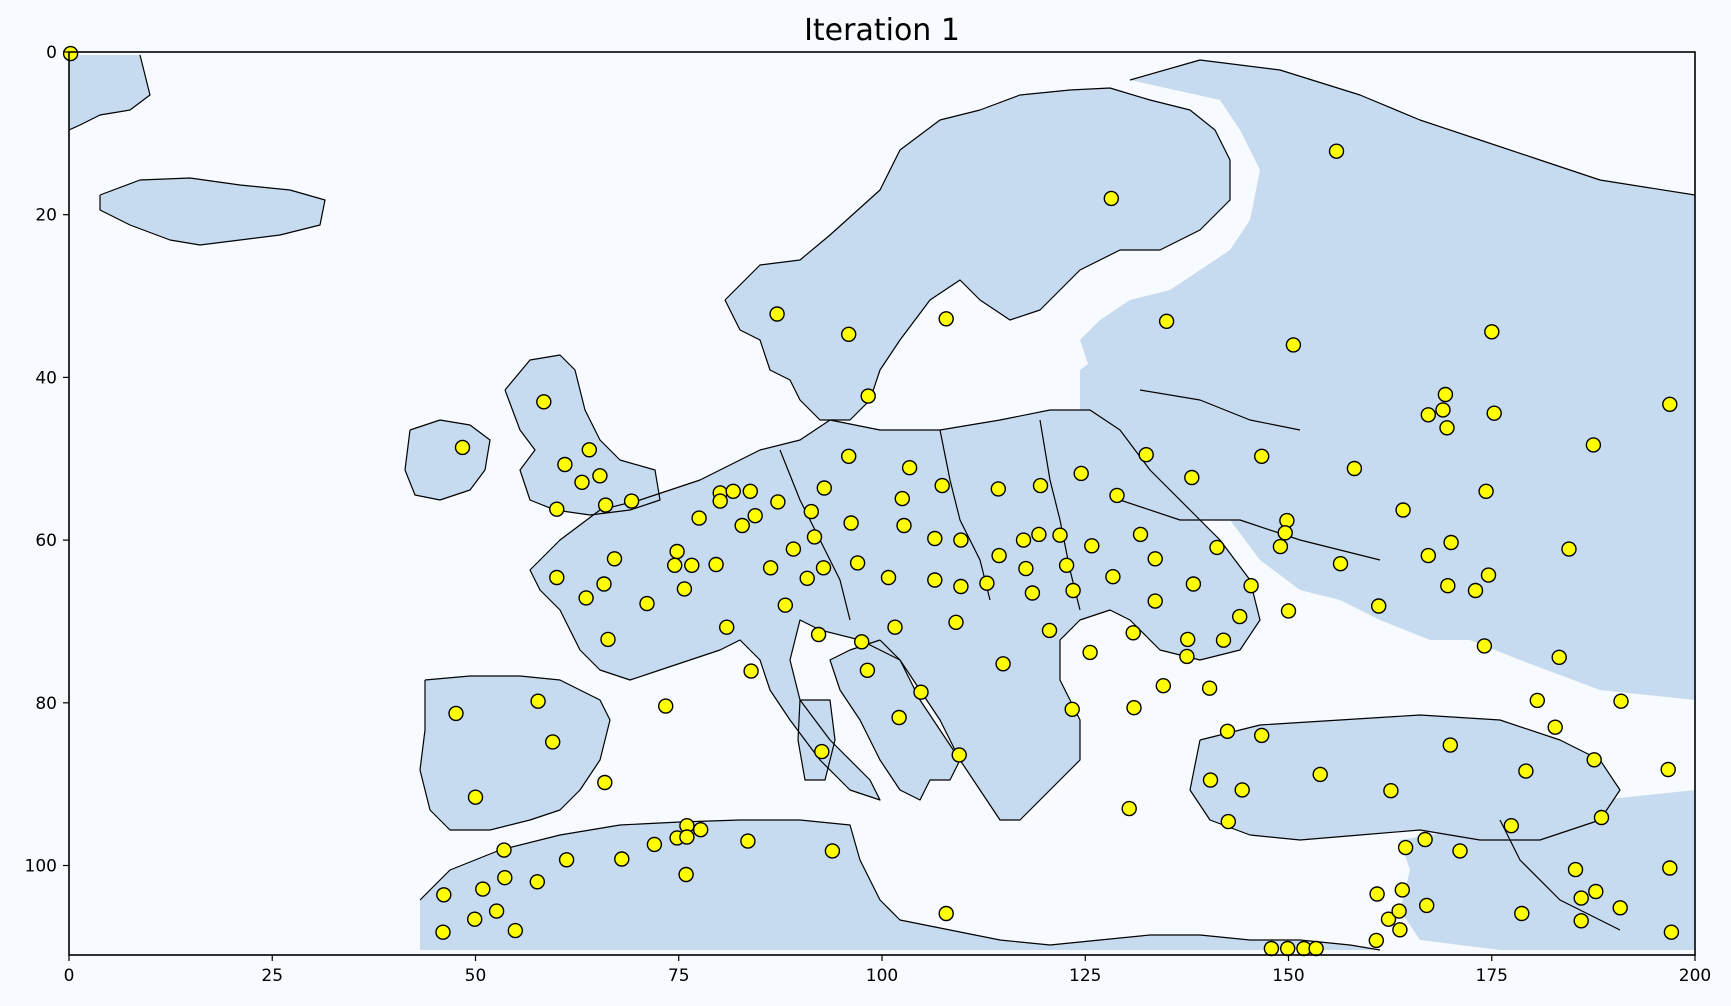 The image size is (1731, 1006). I want to click on y-axis: 0 20 40 60 80 100, so click(47, 460).